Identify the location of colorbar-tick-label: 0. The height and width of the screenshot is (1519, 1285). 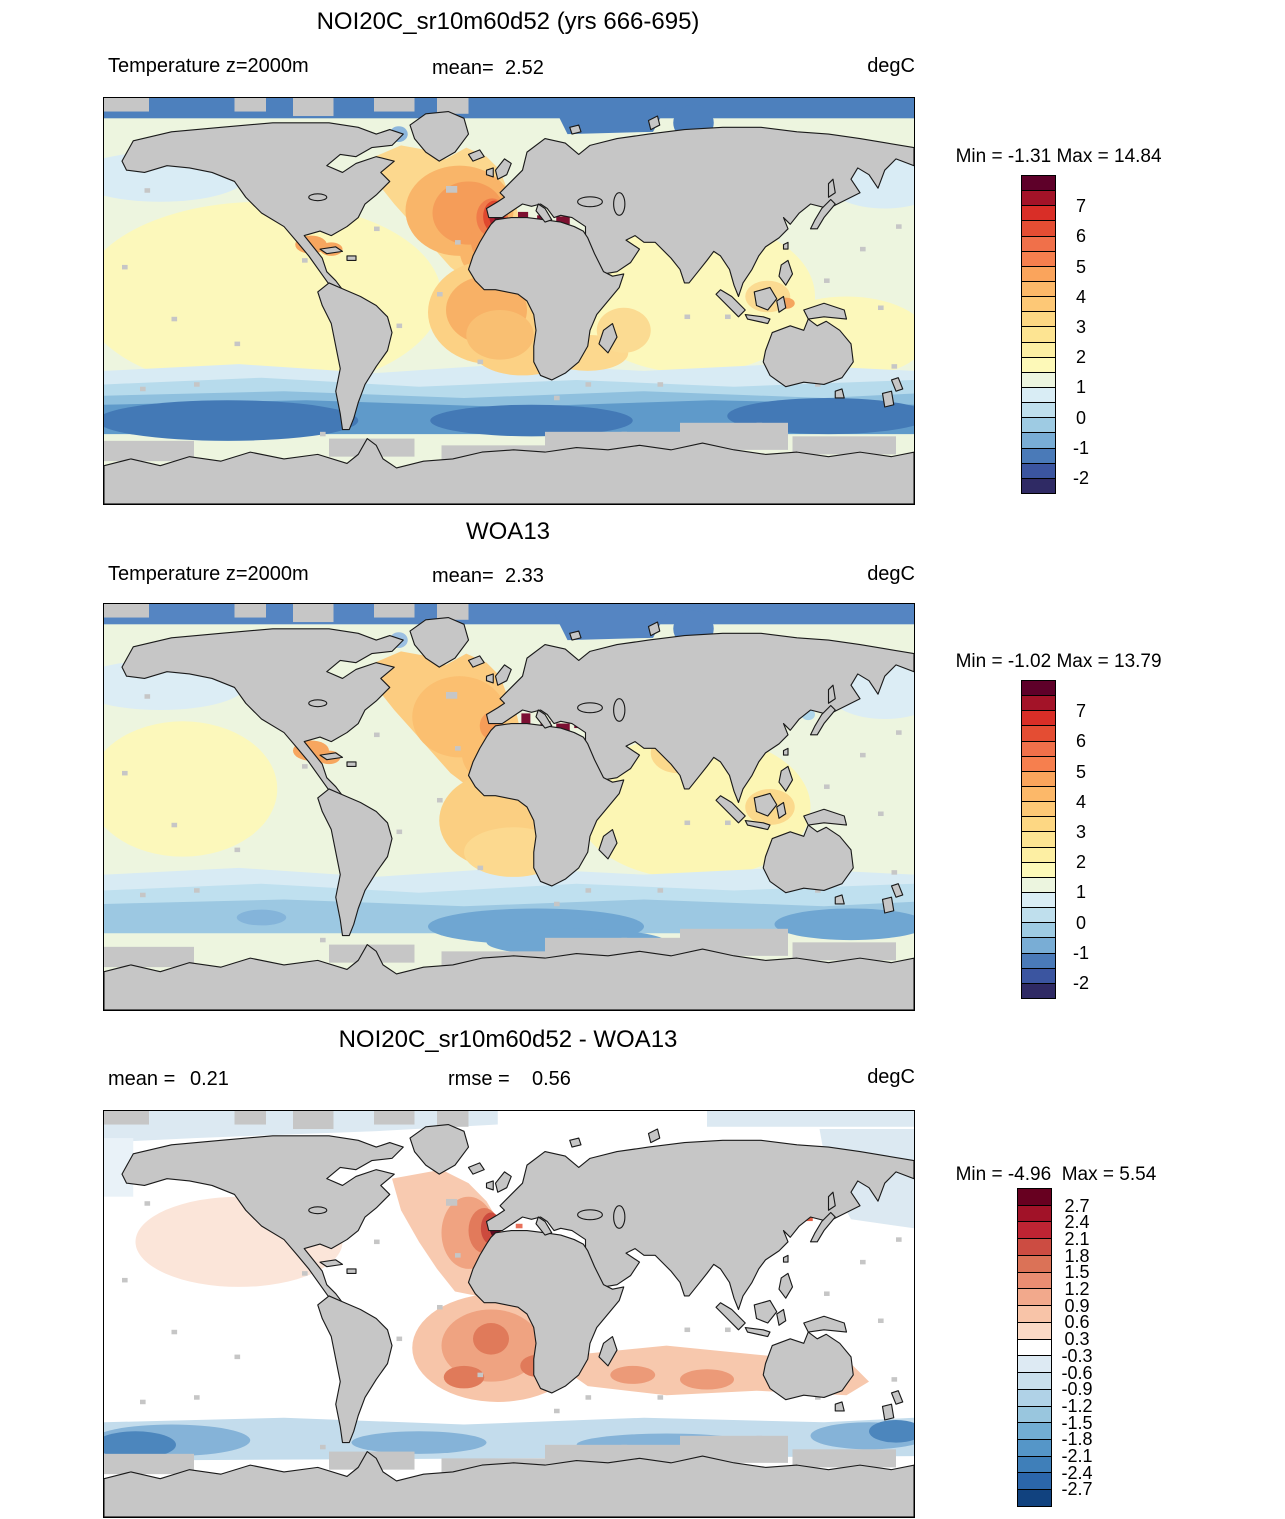
(1080, 922).